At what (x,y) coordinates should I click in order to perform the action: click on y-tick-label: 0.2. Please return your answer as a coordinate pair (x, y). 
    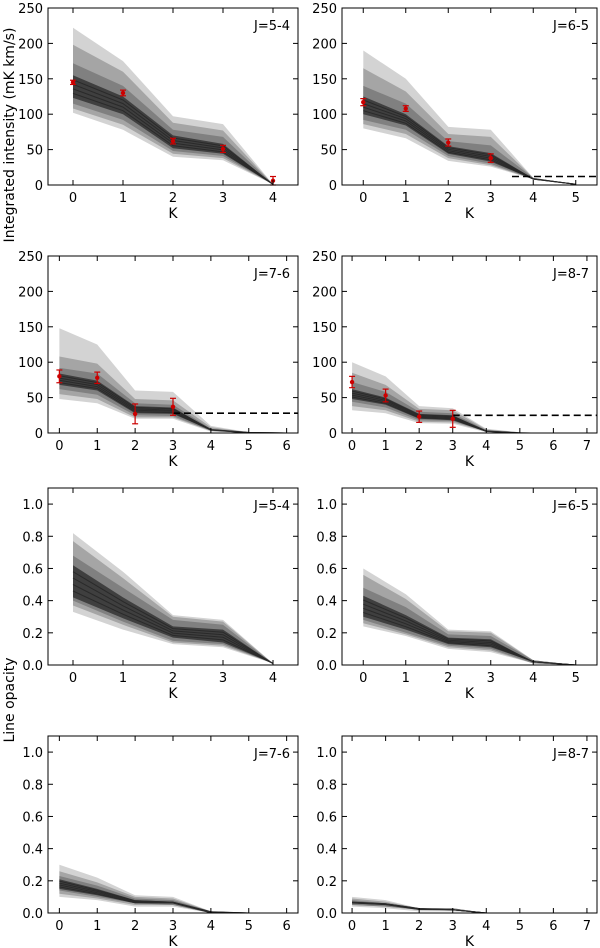
    Looking at the image, I should click on (326, 882).